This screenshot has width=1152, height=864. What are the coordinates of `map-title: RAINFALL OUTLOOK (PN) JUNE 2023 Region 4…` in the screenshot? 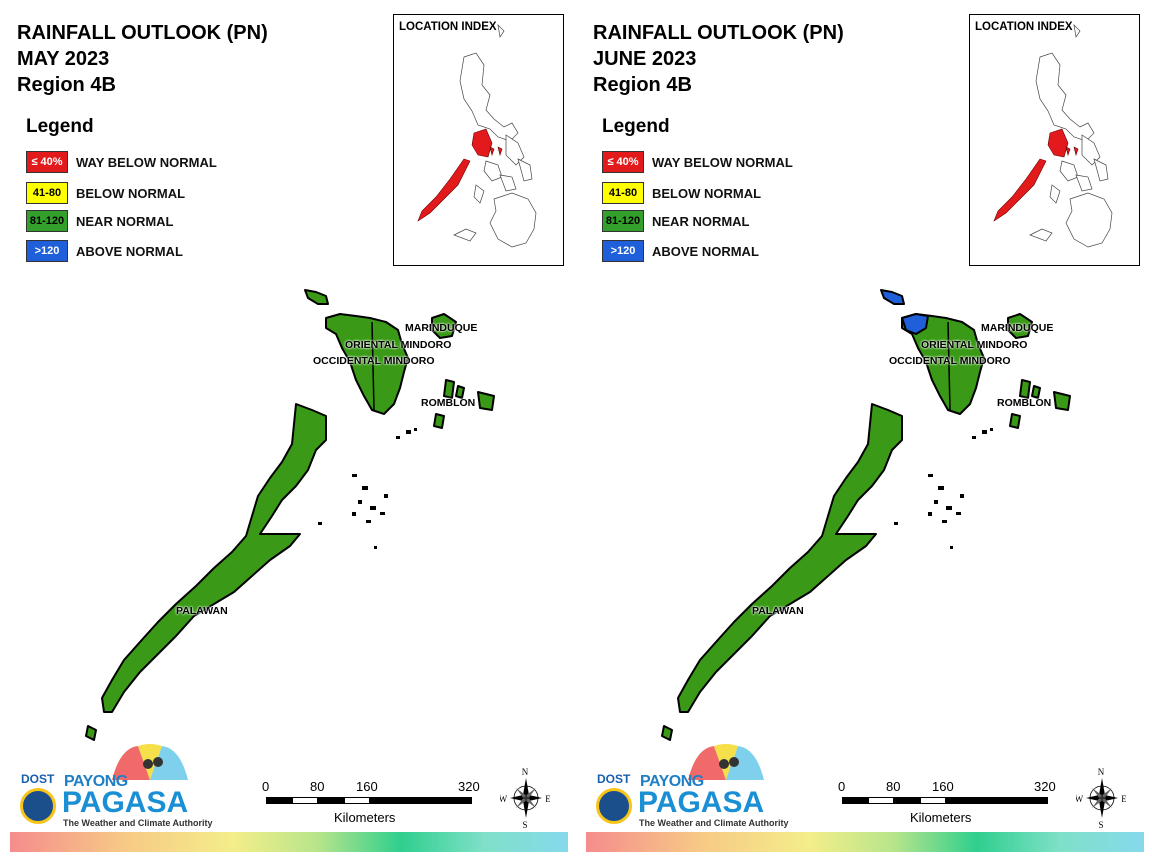 It's located at (718, 59).